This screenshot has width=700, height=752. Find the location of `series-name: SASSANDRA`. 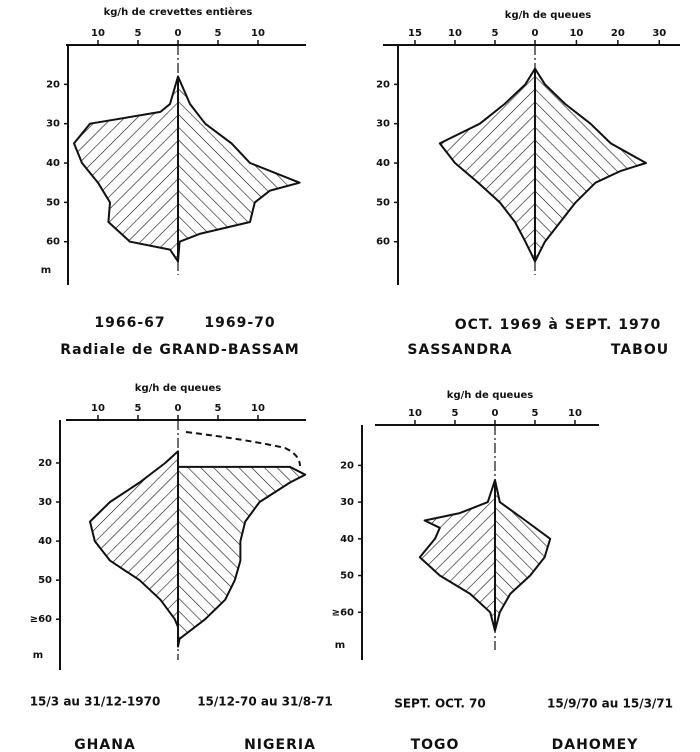

series-name: SASSANDRA is located at coordinates (459, 350).